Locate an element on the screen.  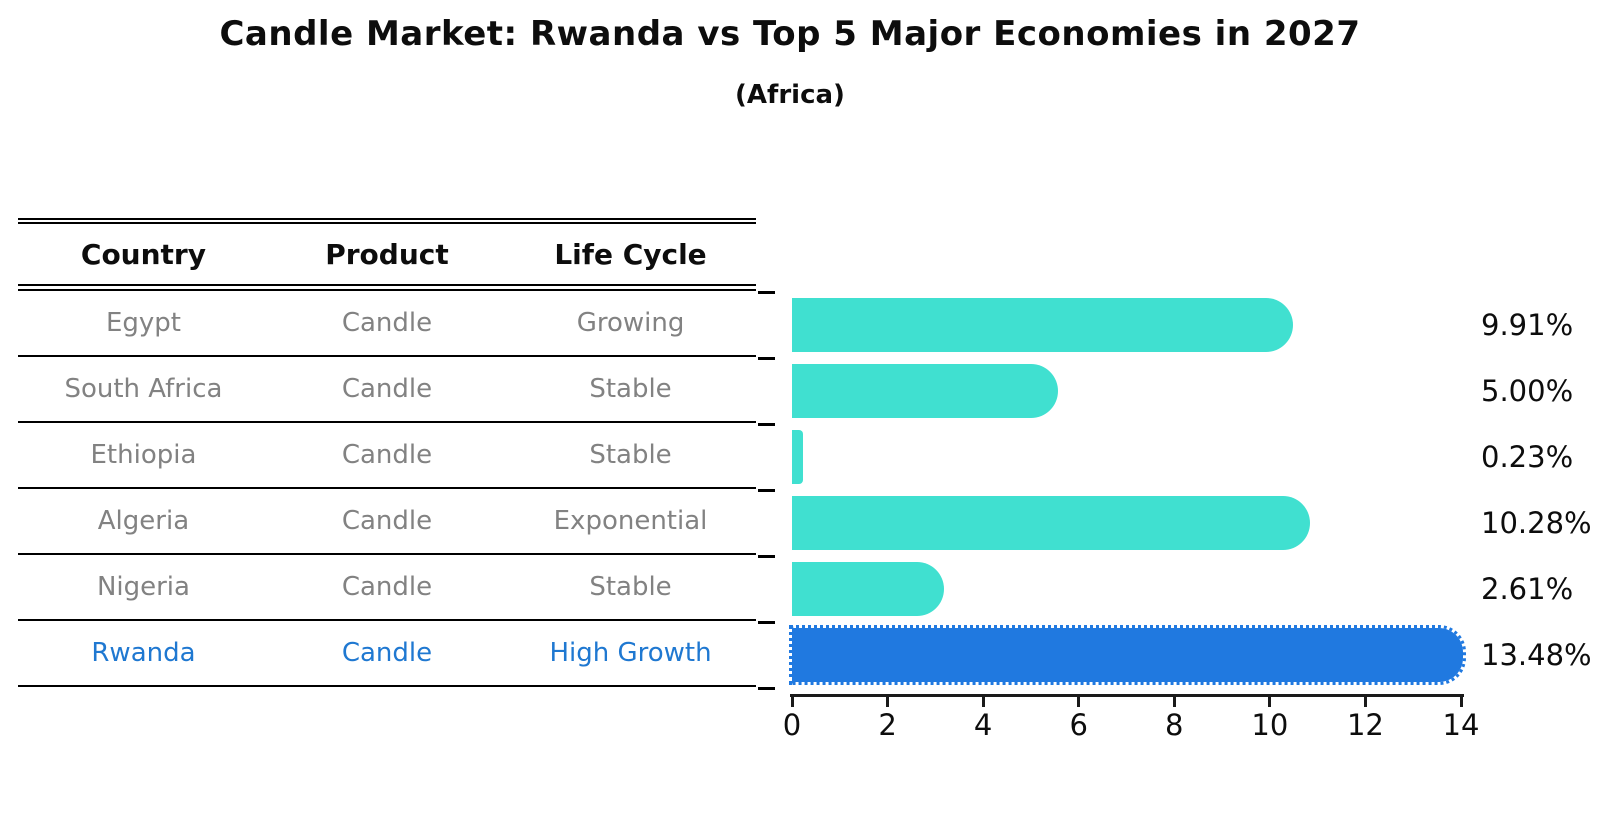
table-header-country: Country is located at coordinates (143, 254).